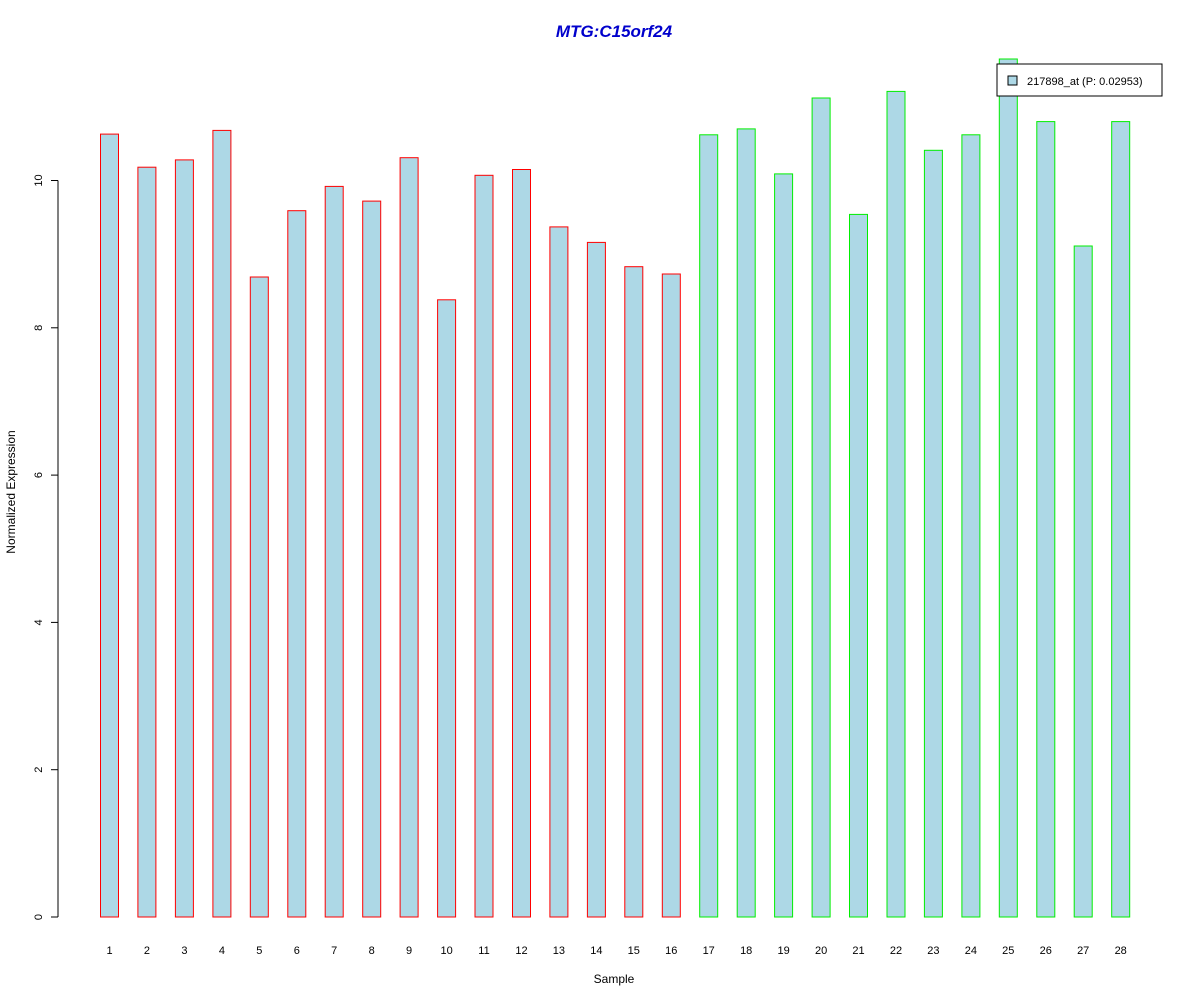  Describe the element at coordinates (858, 951) in the screenshot. I see `x-tick-label: 21` at that location.